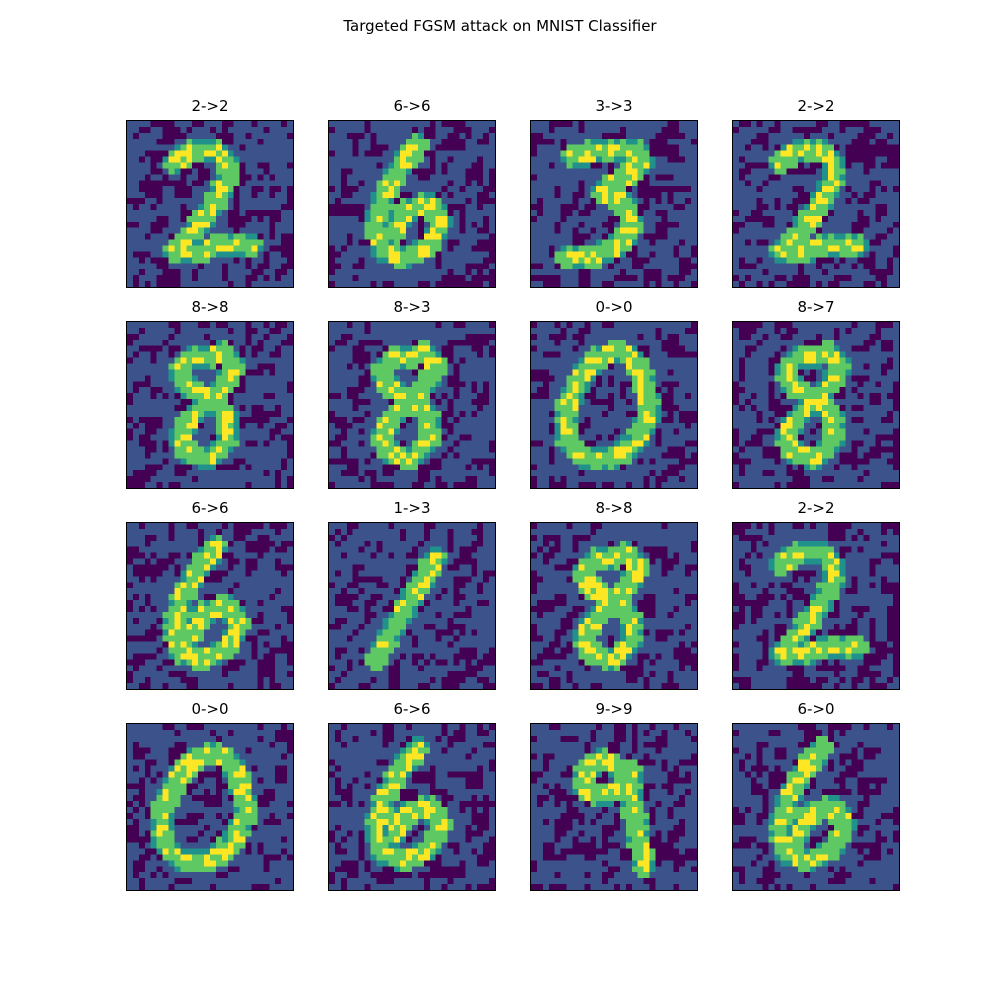  Describe the element at coordinates (614, 106) in the screenshot. I see `panel-title: 3->3` at that location.